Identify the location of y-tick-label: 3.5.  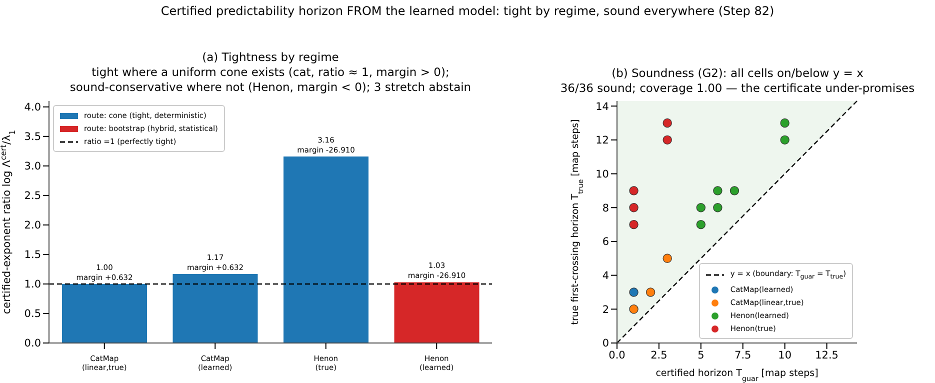
(32, 137).